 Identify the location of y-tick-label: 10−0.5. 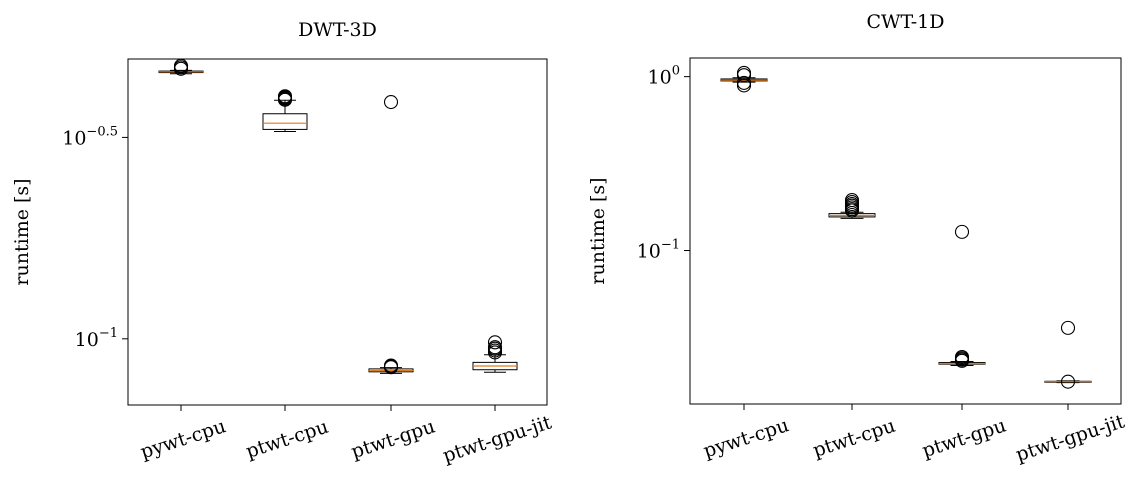
(90, 136).